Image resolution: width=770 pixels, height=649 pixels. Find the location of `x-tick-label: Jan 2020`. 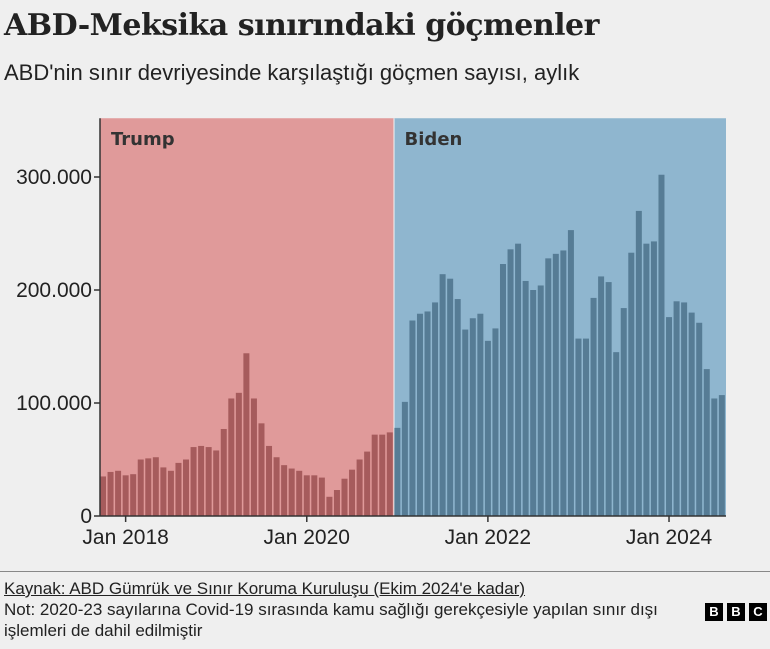

x-tick-label: Jan 2020 is located at coordinates (307, 537).